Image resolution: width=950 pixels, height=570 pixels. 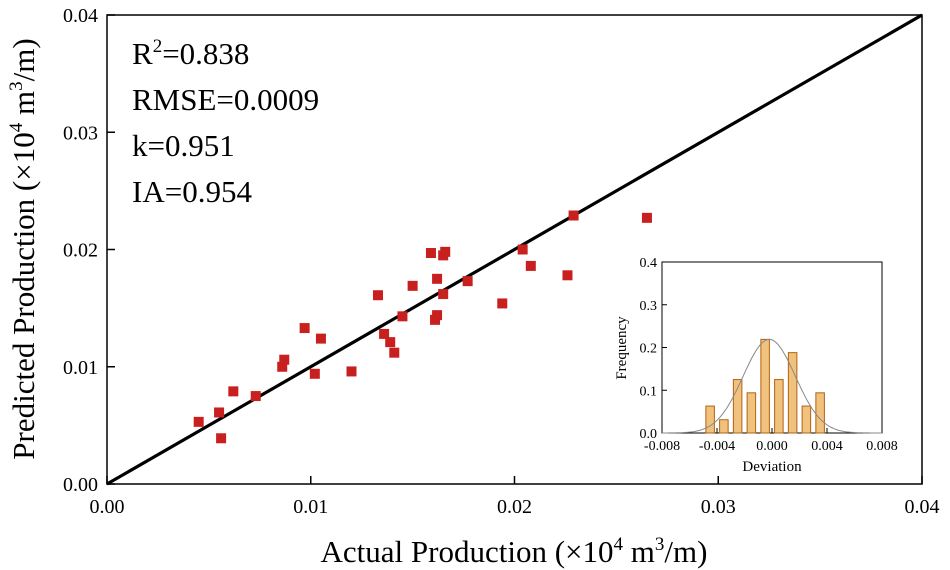 What do you see at coordinates (685, 551) in the screenshot?
I see `x-axis-title-end: /m)` at bounding box center [685, 551].